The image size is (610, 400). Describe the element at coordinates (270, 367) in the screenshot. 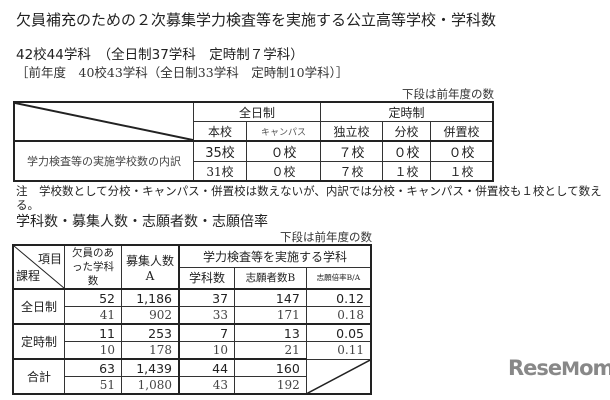

I see `cell: 160` at that location.